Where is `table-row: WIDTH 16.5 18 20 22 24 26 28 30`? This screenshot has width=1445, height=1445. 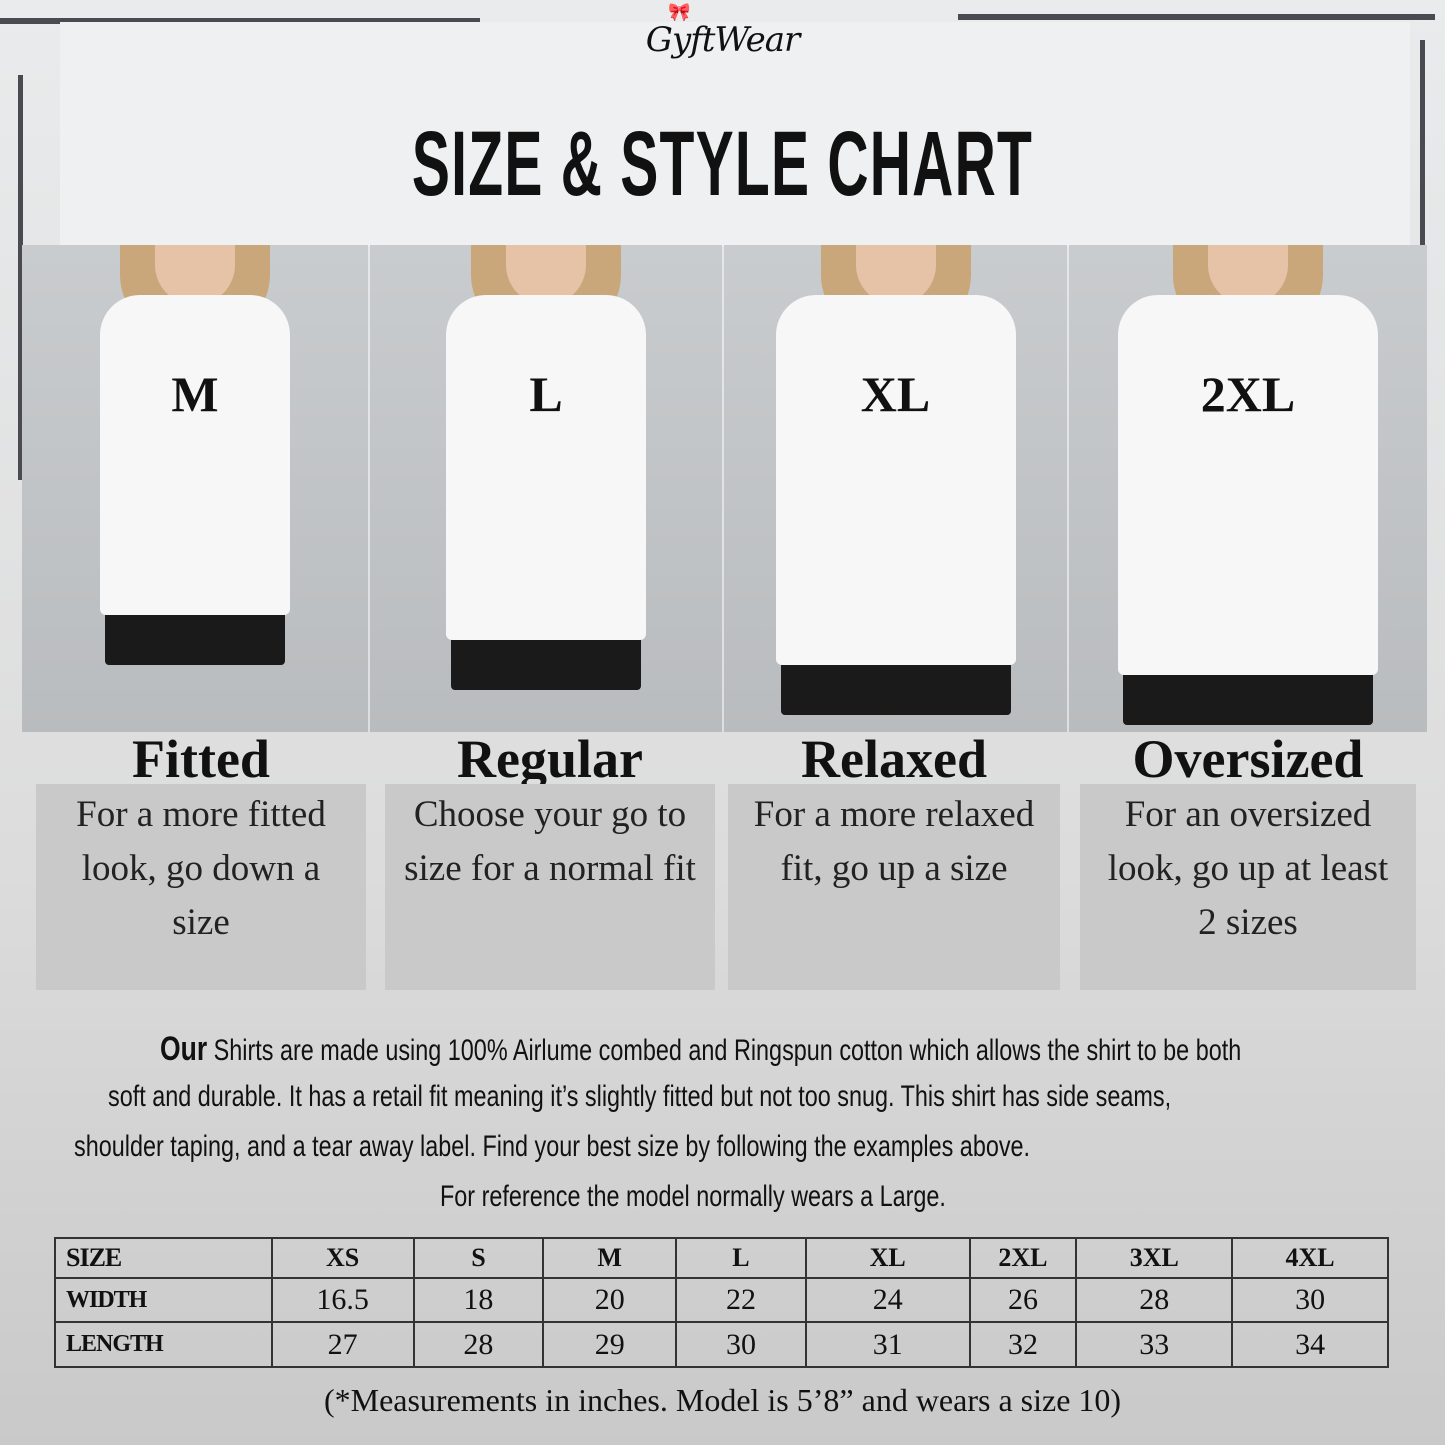 table-row: WIDTH 16.5 18 20 22 24 26 28 30 is located at coordinates (721, 1300).